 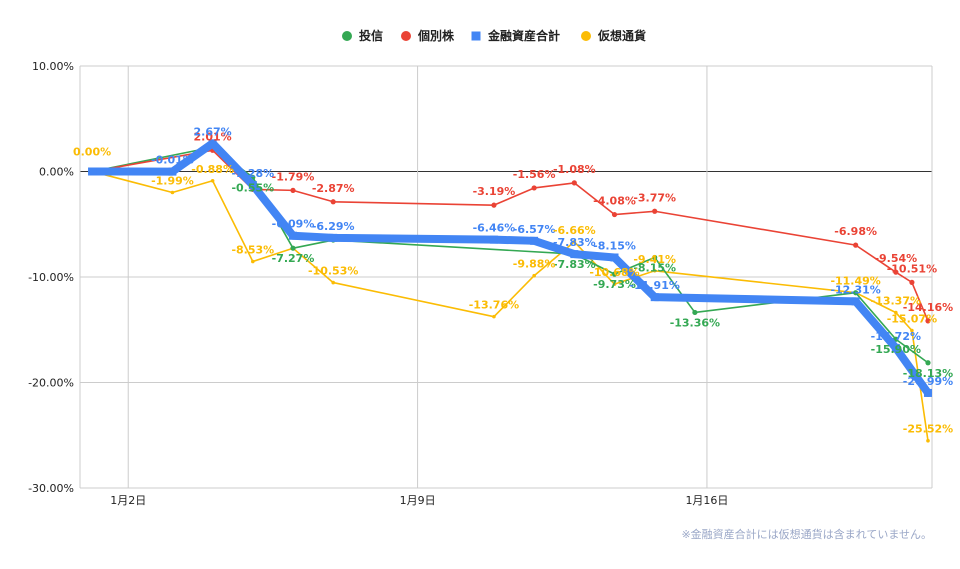 What do you see at coordinates (928, 381) in the screenshot?
I see `data-label: -20.99%` at bounding box center [928, 381].